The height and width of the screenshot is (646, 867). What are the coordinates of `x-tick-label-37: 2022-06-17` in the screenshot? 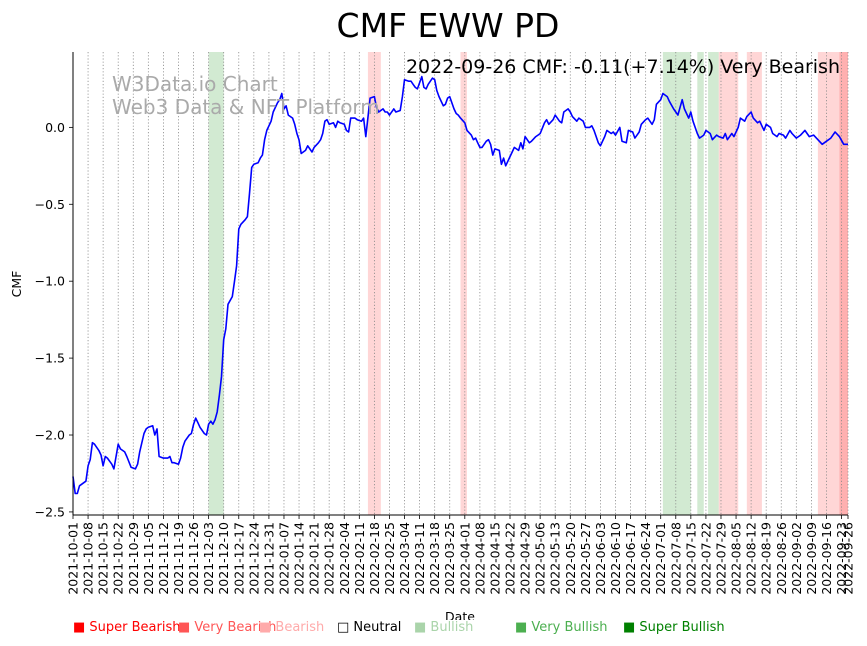 It's located at (630, 558).